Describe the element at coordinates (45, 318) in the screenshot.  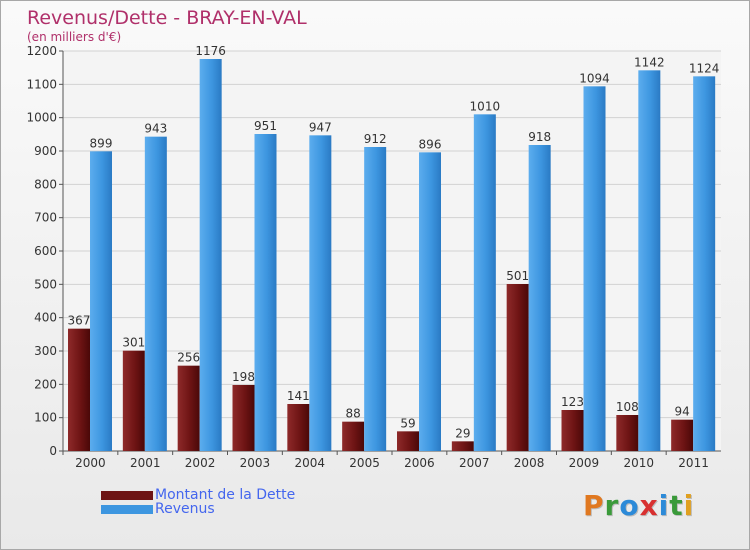
I see `y-tick-label: 400` at that location.